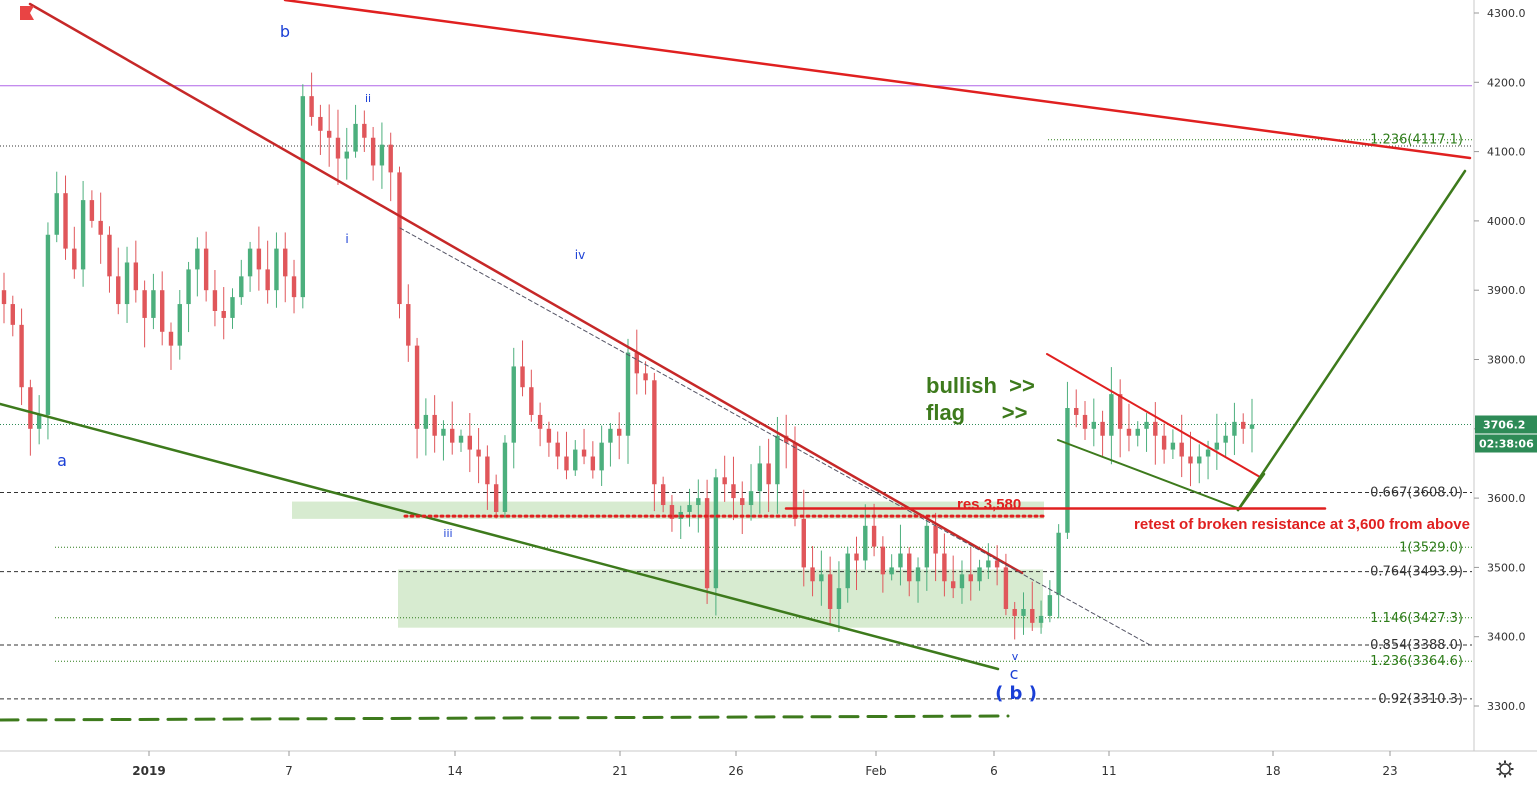  I want to click on y-tick-label: 4100.0, so click(1506, 152).